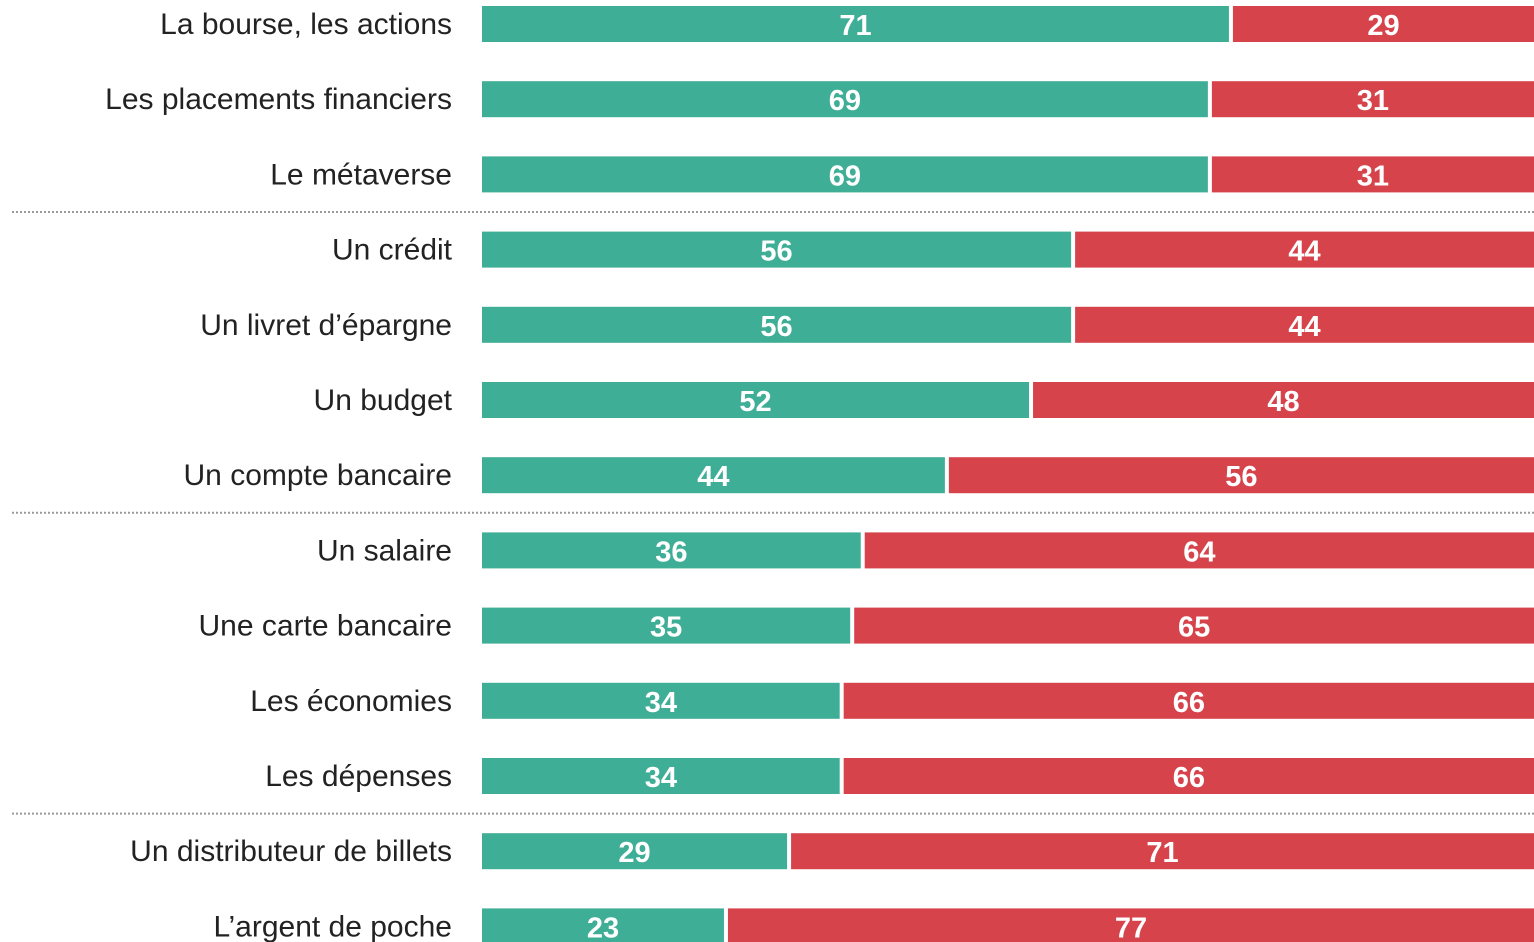 This screenshot has width=1534, height=942. I want to click on data-label-first: 71, so click(855, 26).